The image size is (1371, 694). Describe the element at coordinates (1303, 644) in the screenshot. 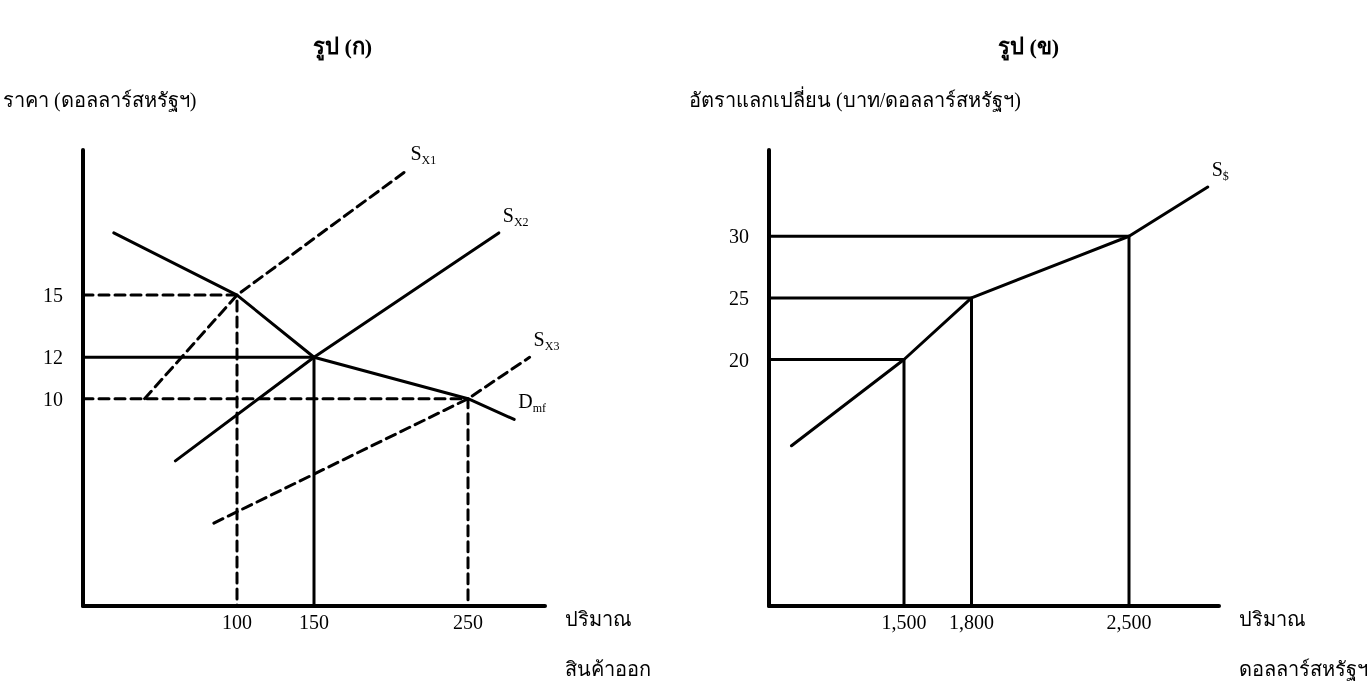

I see `text: ปริมาณ ดอลลาร์สหรัฐฯ` at that location.